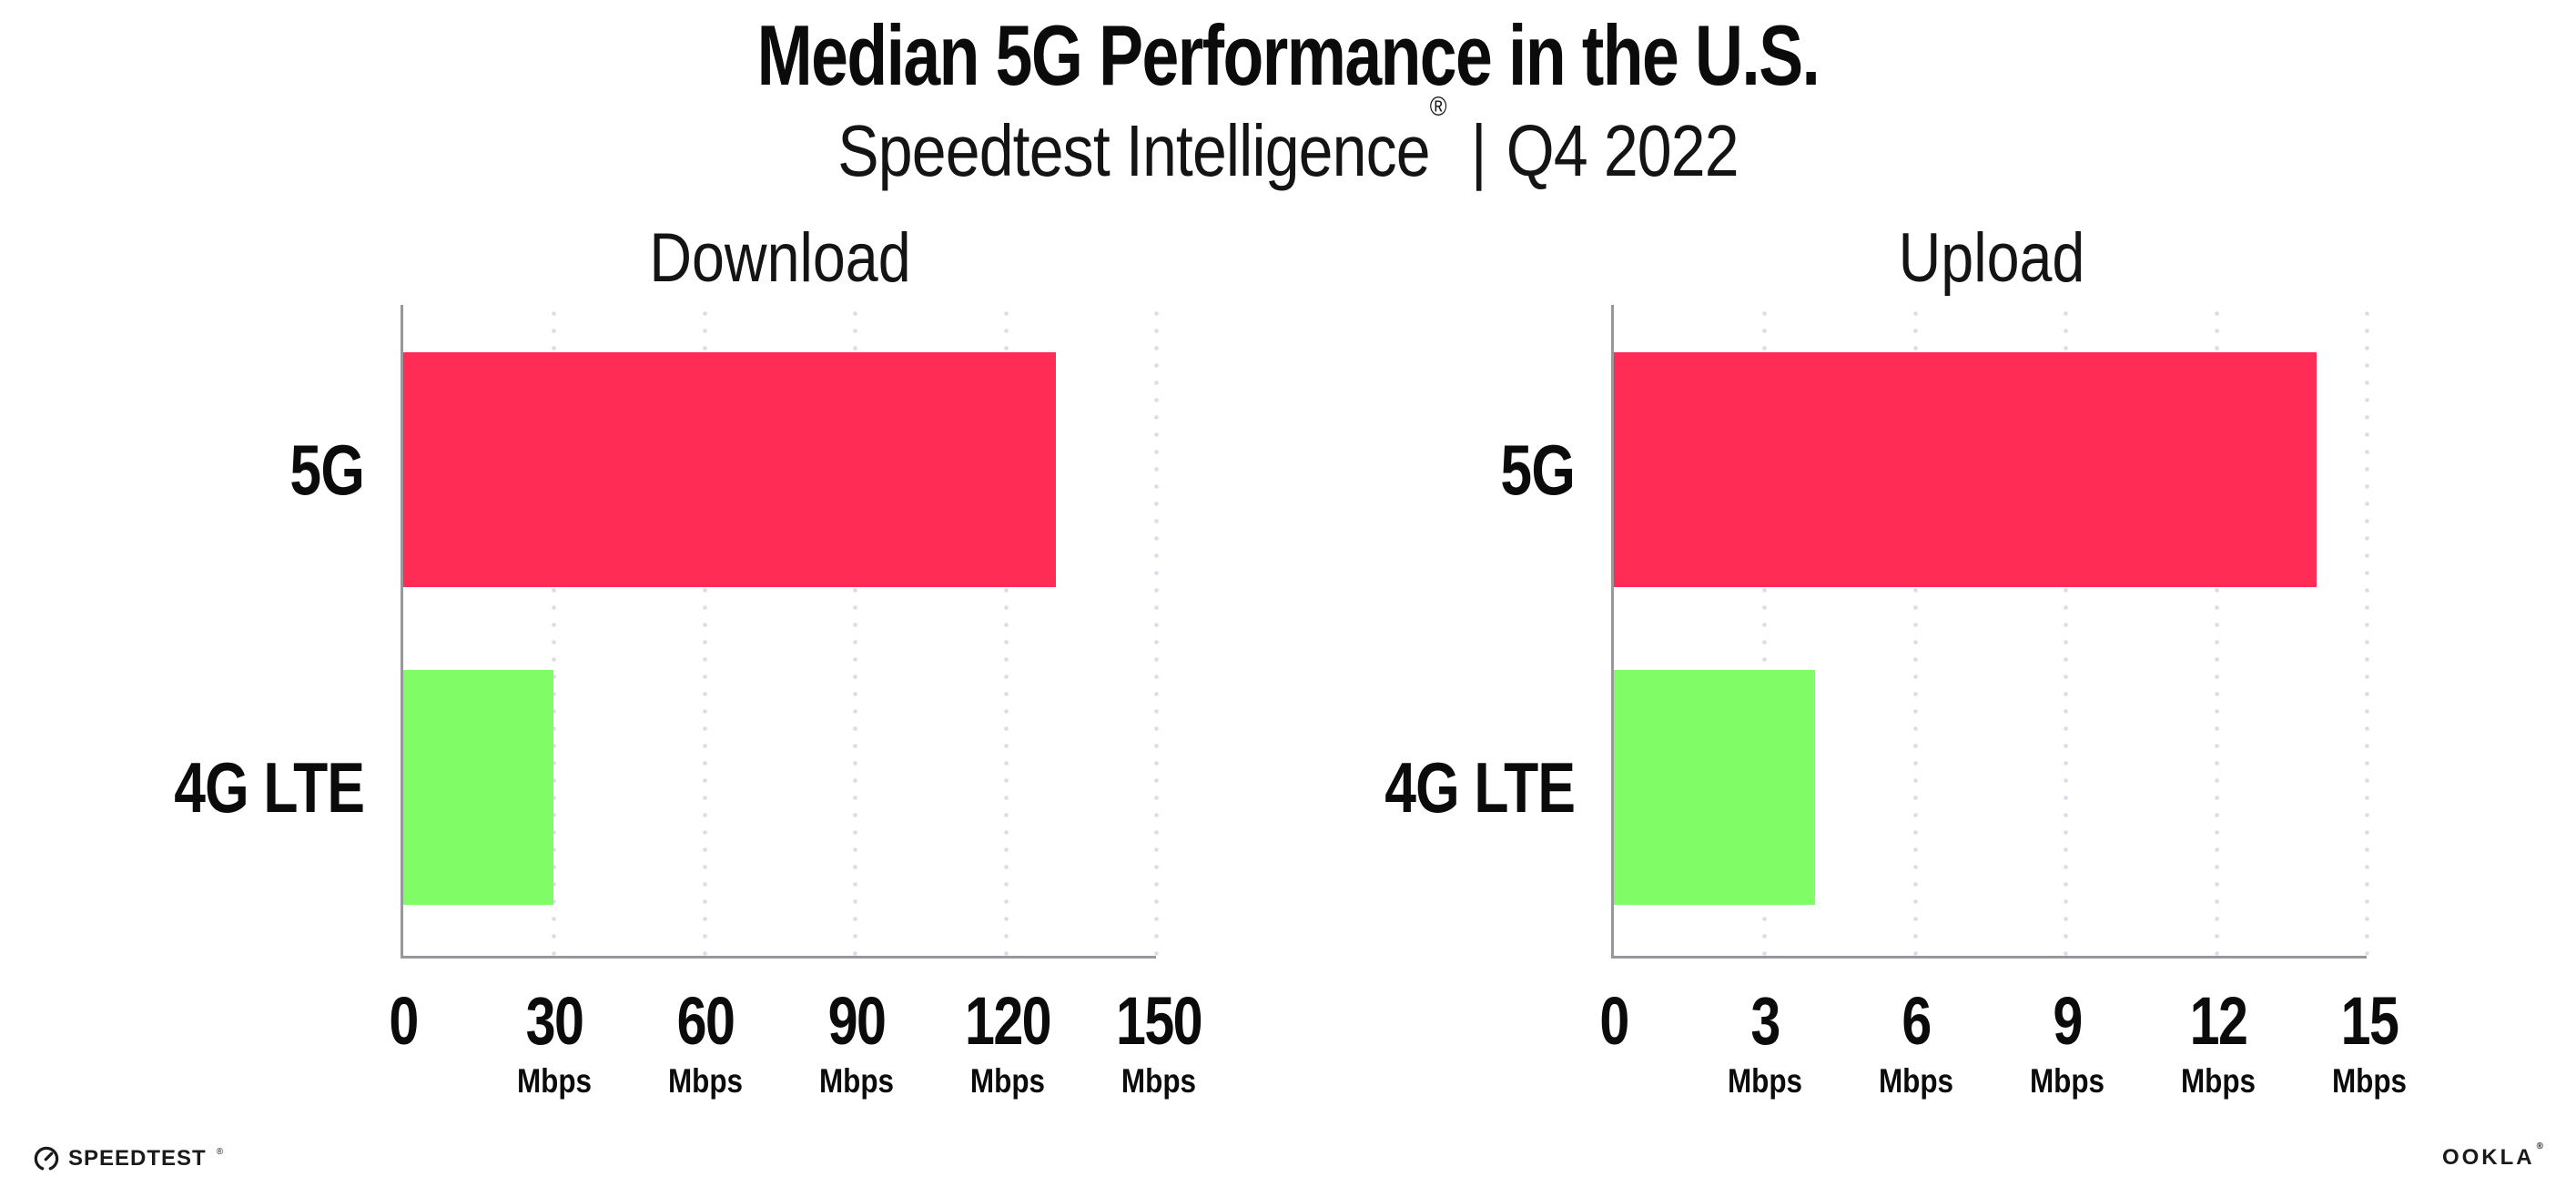 The width and height of the screenshot is (2576, 1197). Describe the element at coordinates (1008, 1041) in the screenshot. I see `axis-tick: 120 Mbps` at that location.